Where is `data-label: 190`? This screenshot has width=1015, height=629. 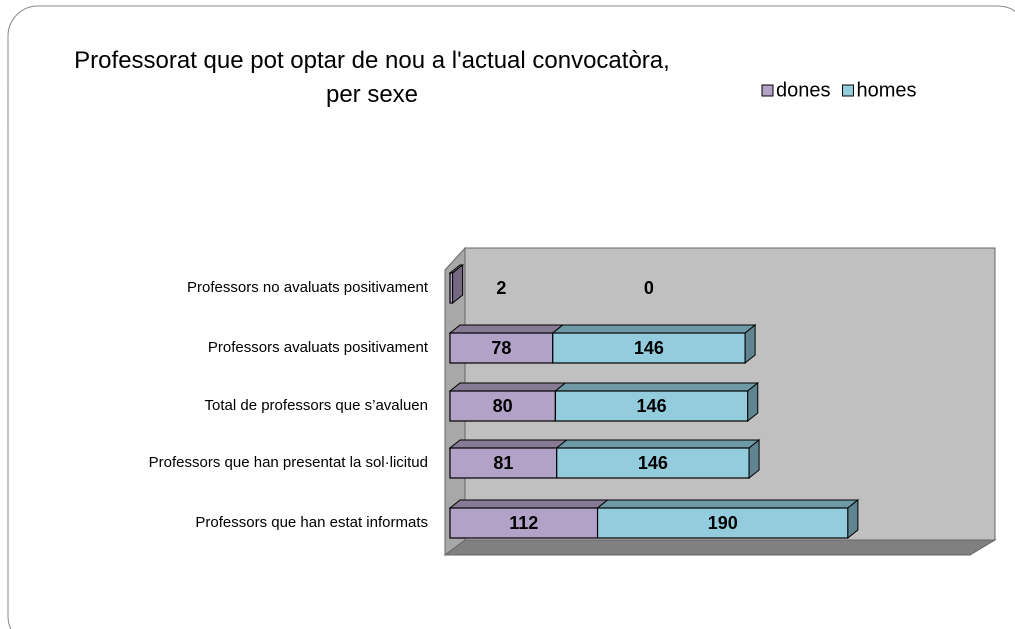 data-label: 190 is located at coordinates (723, 523).